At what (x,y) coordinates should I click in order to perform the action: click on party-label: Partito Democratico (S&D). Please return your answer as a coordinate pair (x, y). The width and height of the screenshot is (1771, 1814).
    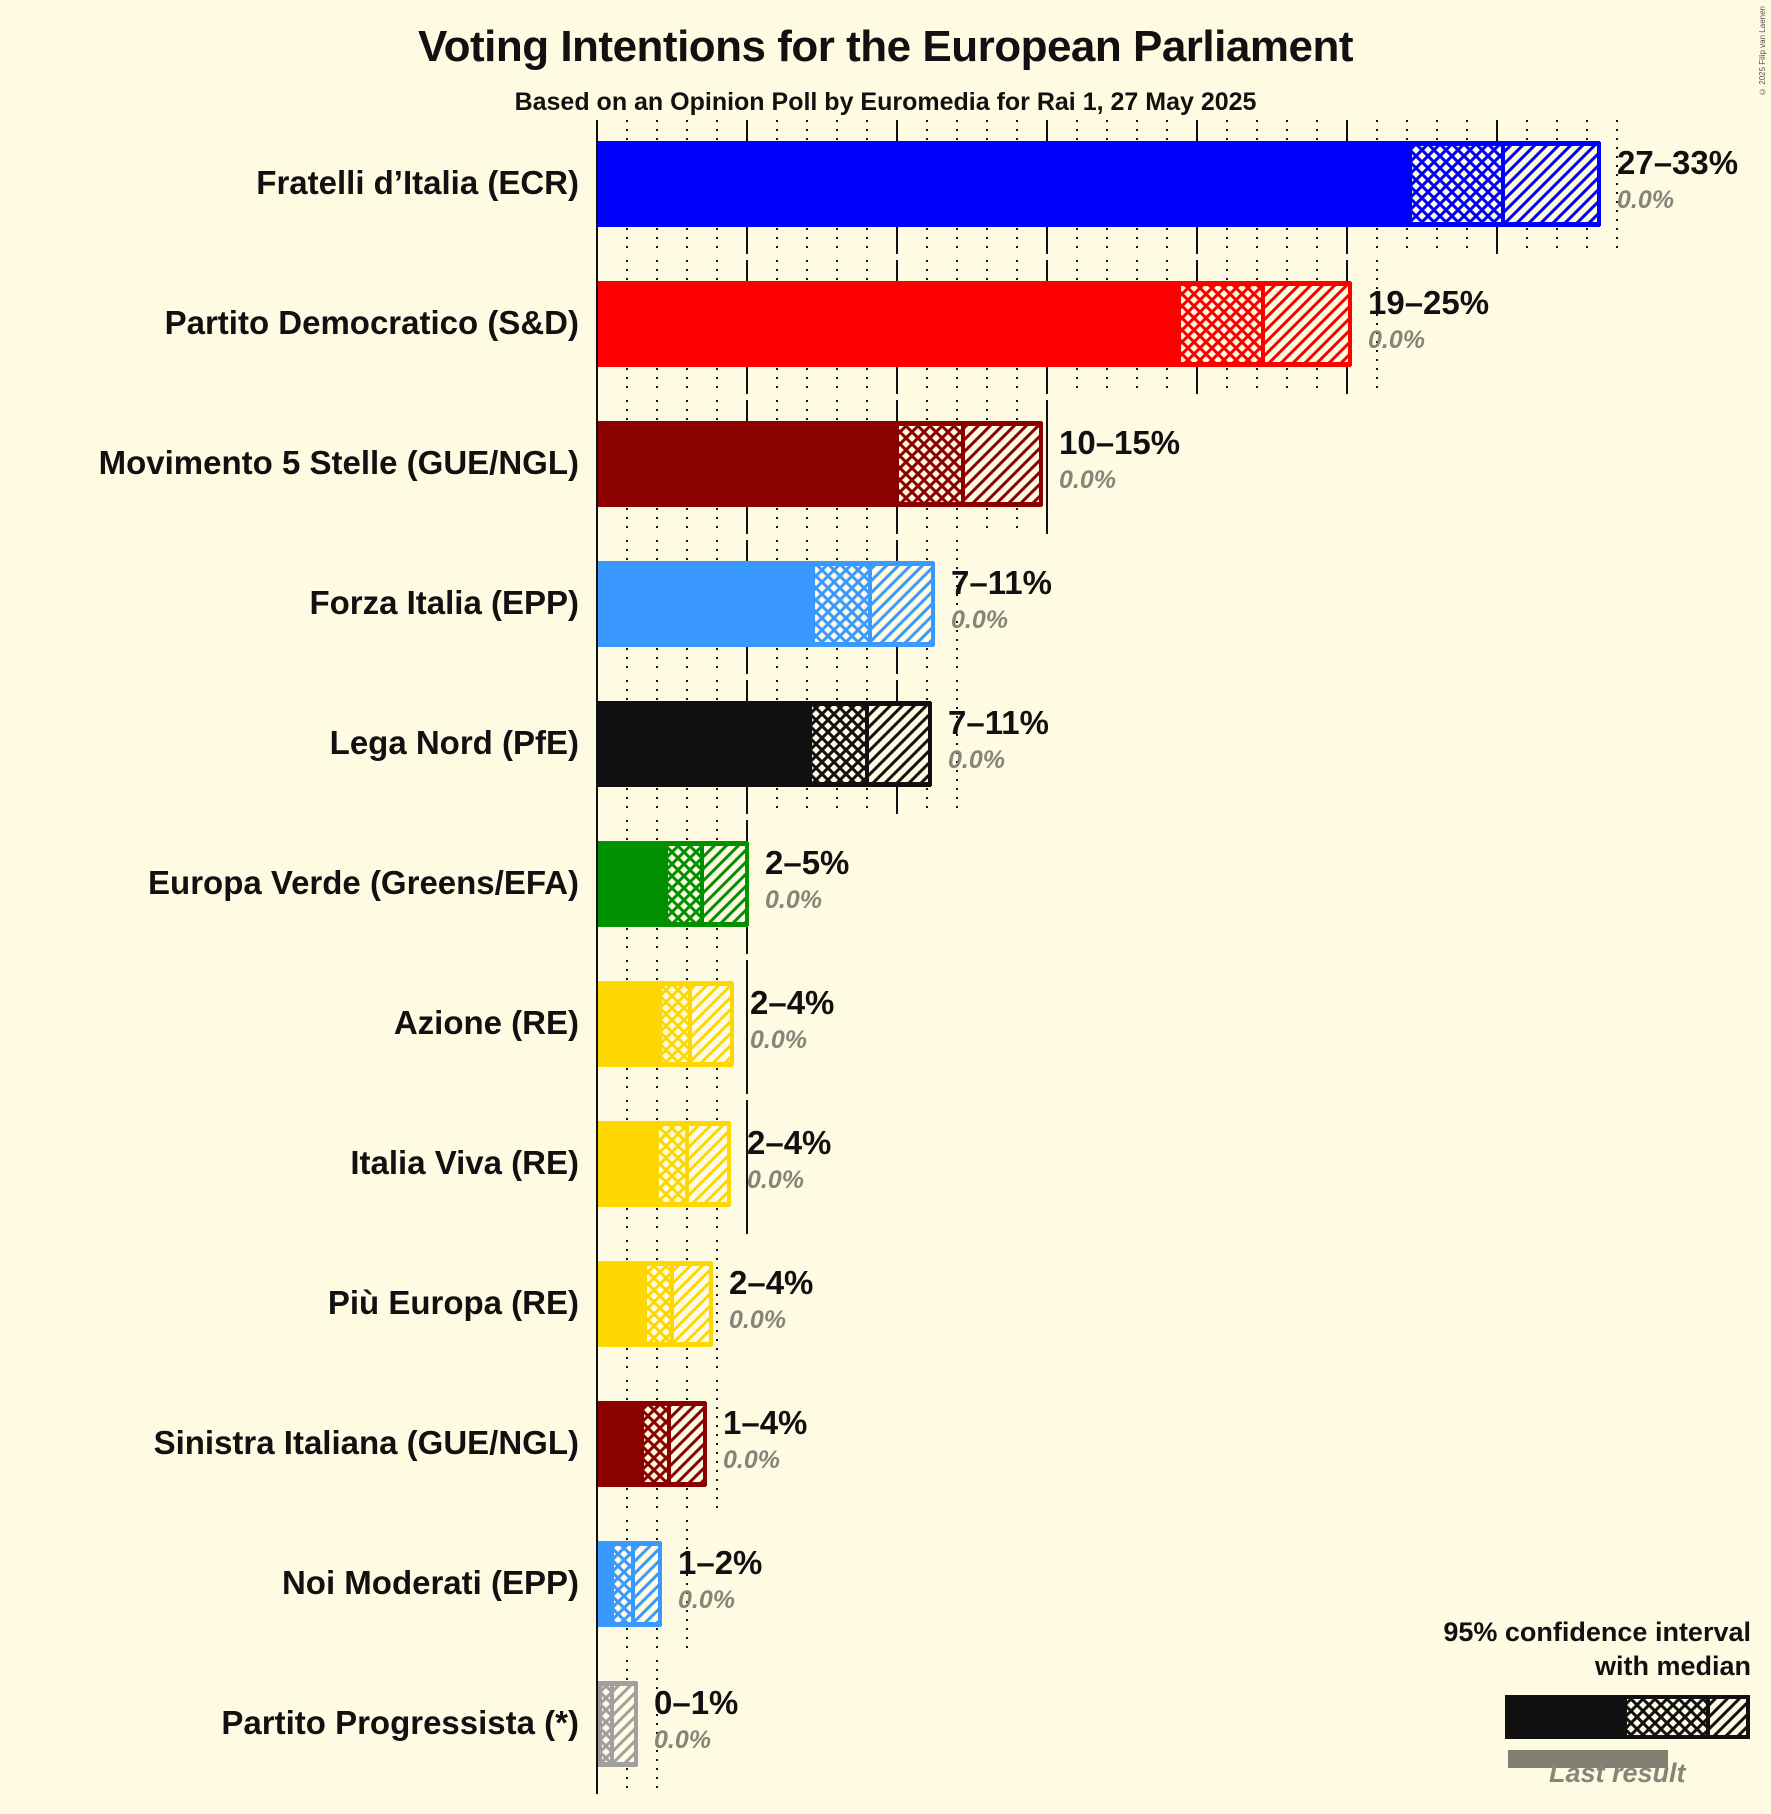
    Looking at the image, I should click on (371, 322).